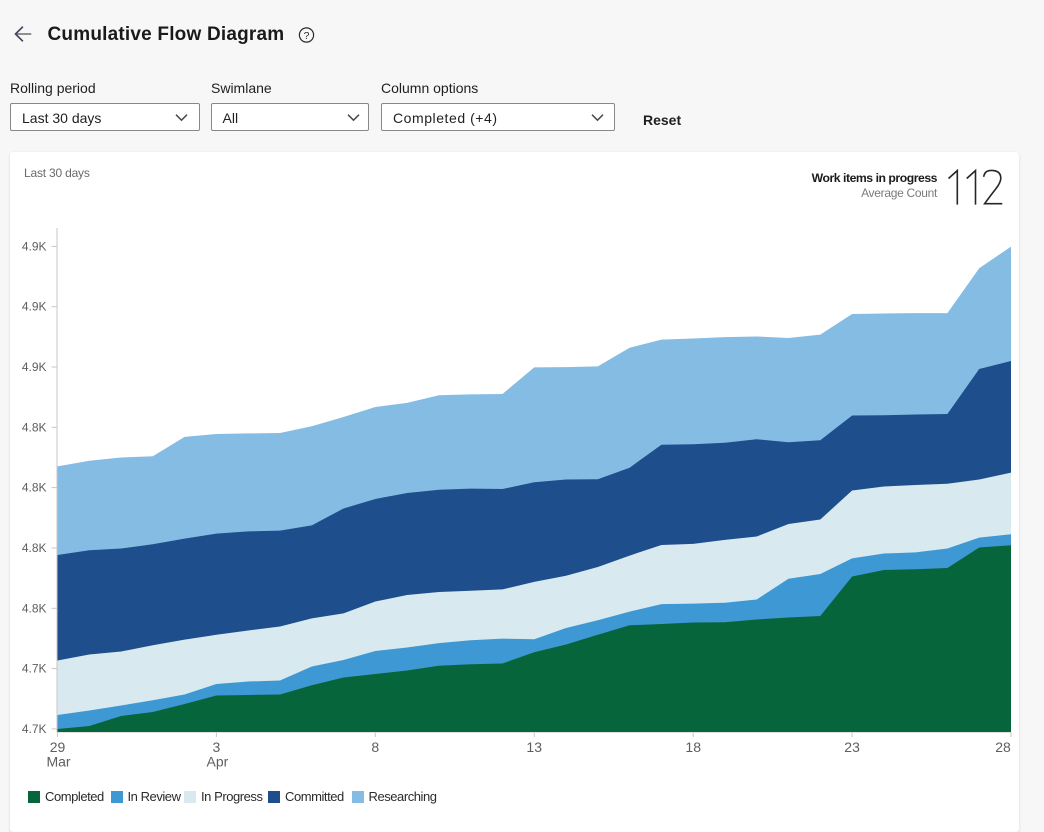 The width and height of the screenshot is (1044, 832). Describe the element at coordinates (693, 747) in the screenshot. I see `svg-text: 18` at that location.